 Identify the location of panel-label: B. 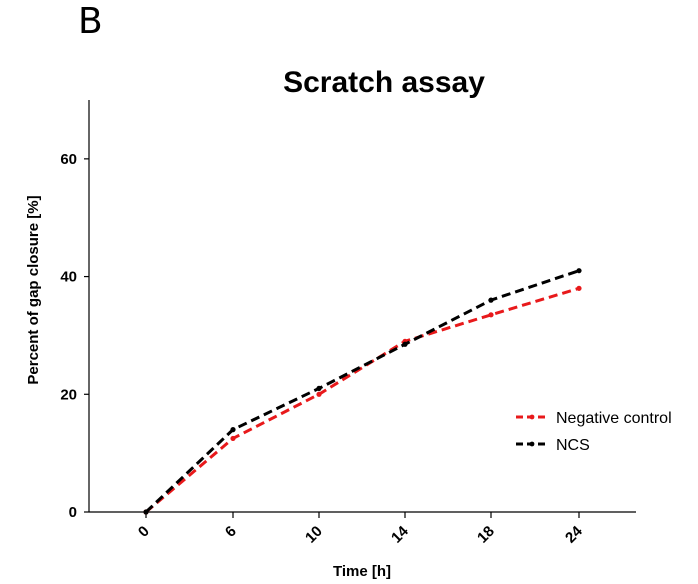
(90, 21).